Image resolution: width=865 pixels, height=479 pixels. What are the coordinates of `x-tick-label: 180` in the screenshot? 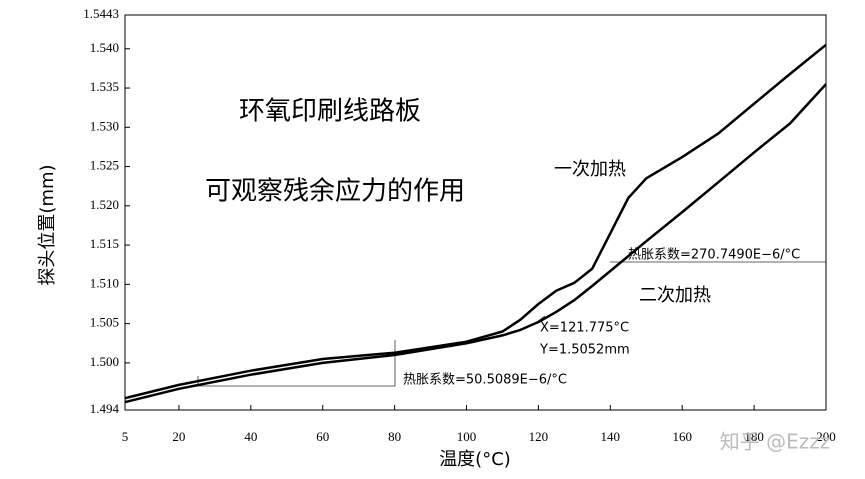 It's located at (754, 436).